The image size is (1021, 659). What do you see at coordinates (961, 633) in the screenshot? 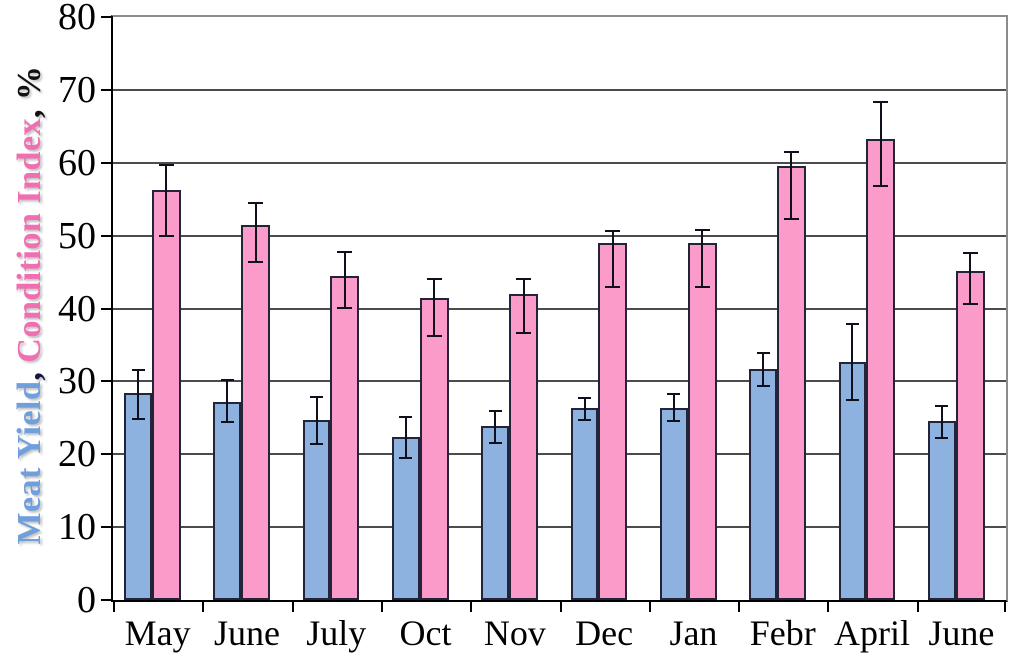
I see `x-tick-label-9: June` at bounding box center [961, 633].